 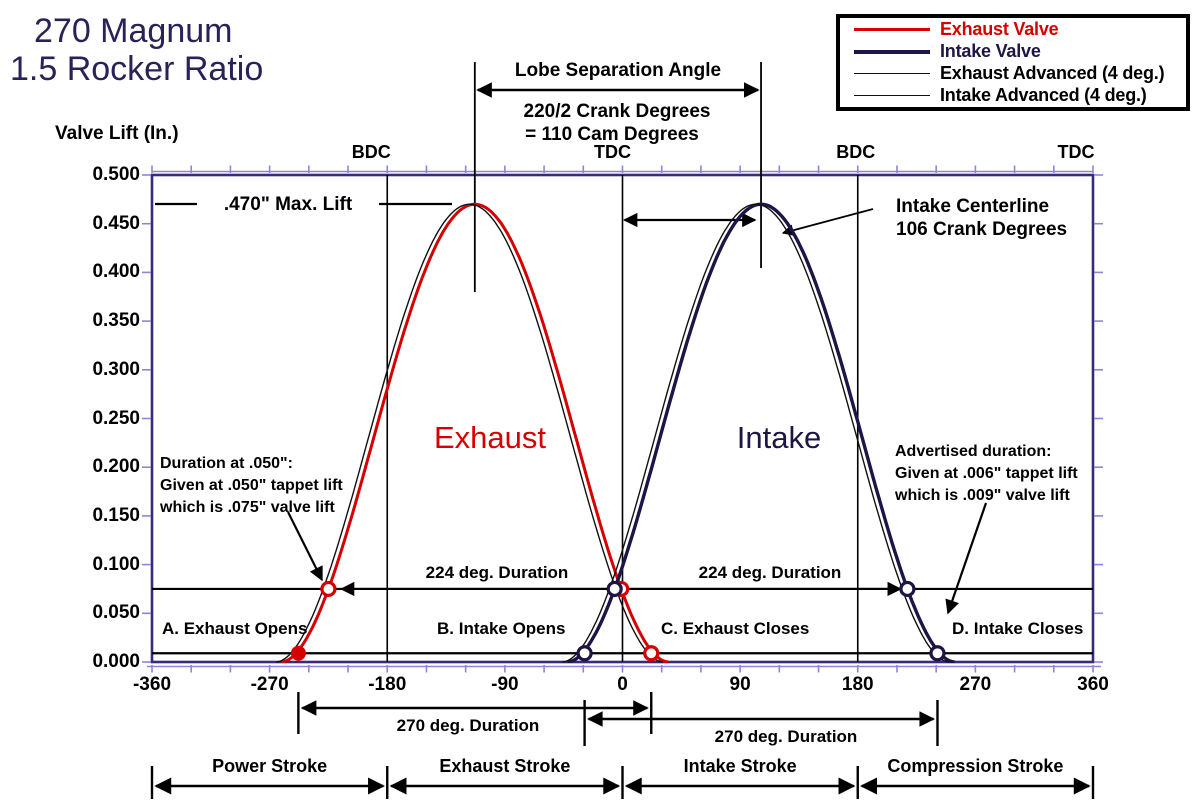 I want to click on duration-050-line2: Given at .050" tappet lift, so click(x=251, y=485).